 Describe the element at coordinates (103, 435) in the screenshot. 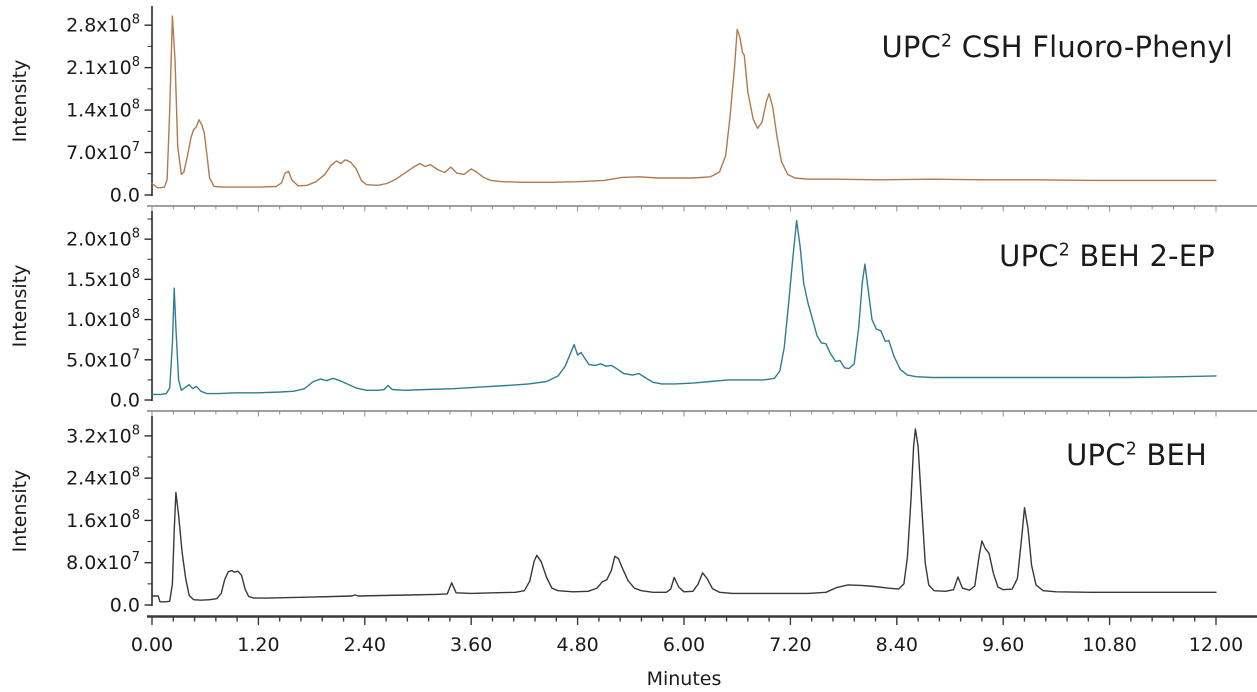

I see `y-tick-label: 3.2x10⁸` at that location.